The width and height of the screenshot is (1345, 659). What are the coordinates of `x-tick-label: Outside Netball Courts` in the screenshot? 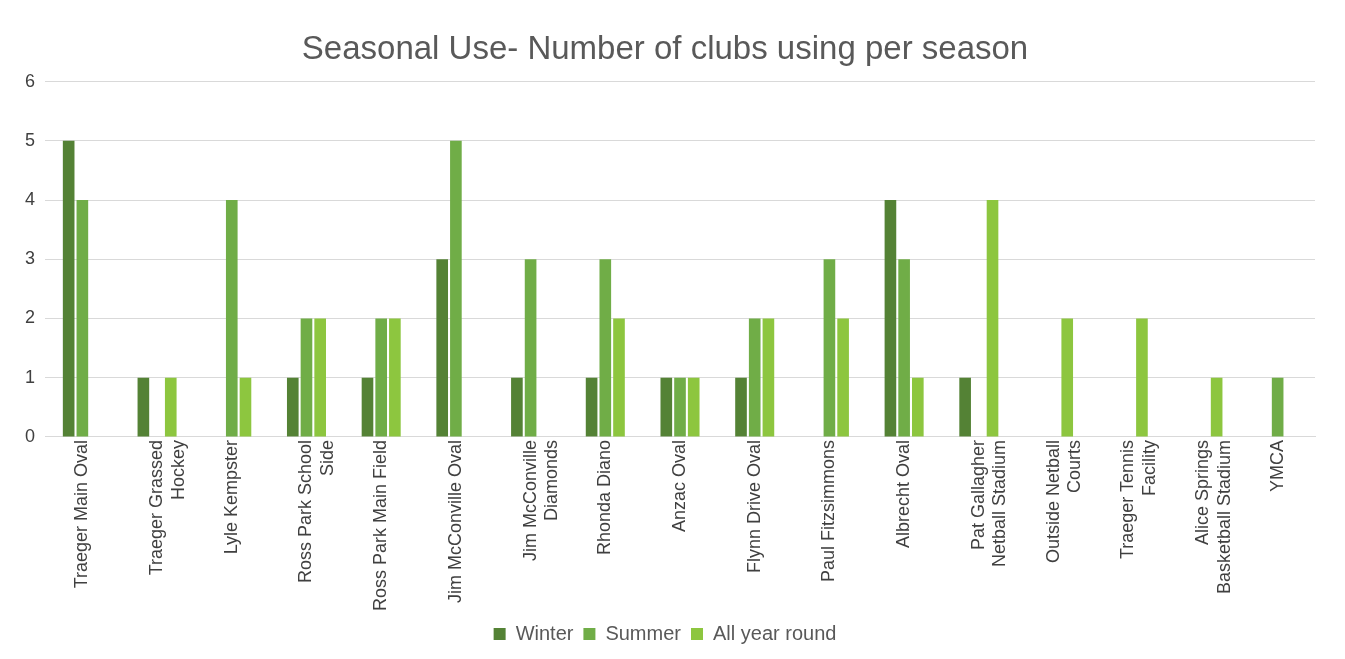 It's located at (1063, 501).